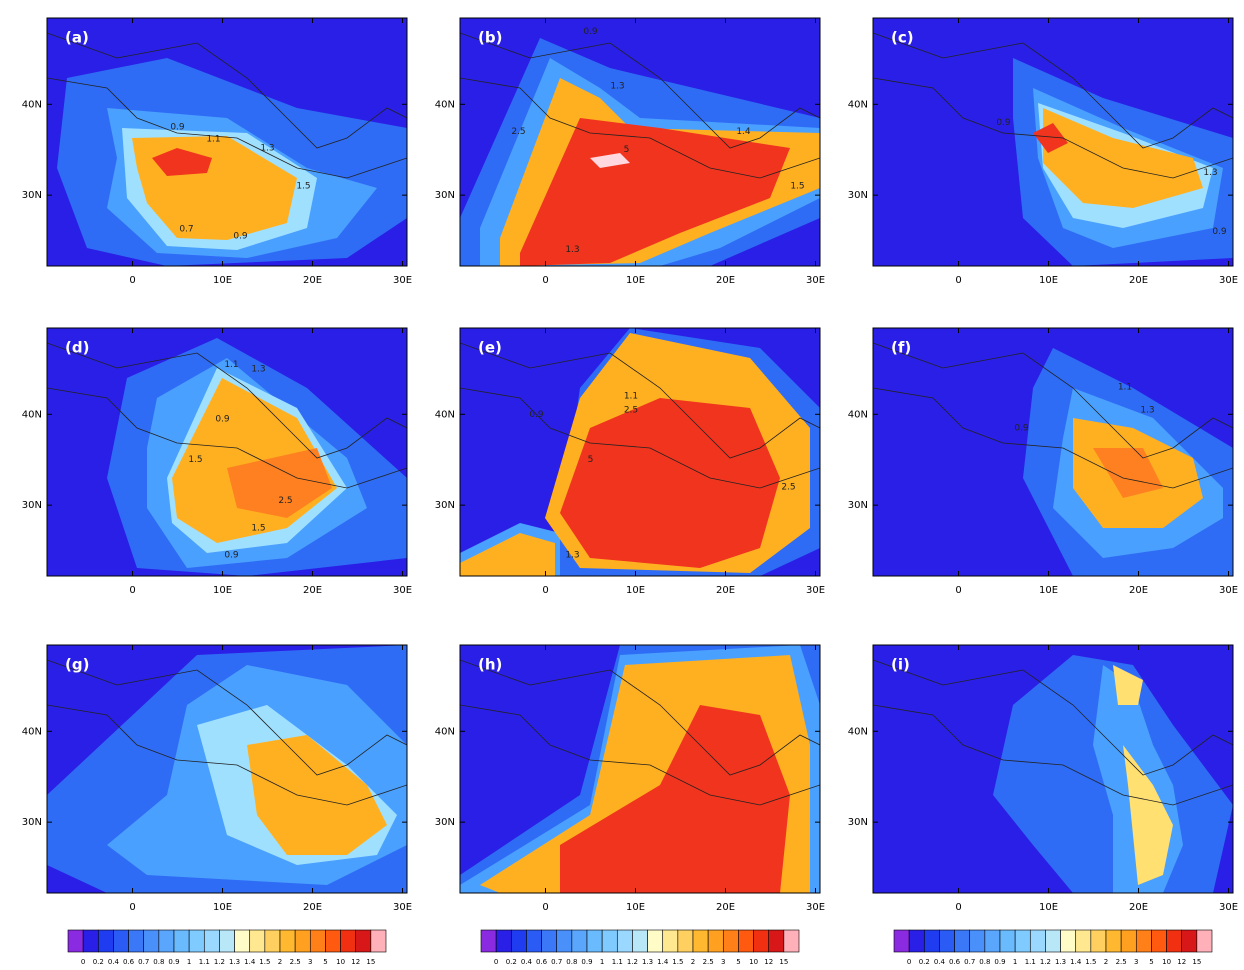 The image size is (1244, 970). What do you see at coordinates (940, 962) in the screenshot?
I see `colorbar-label: 0.4` at bounding box center [940, 962].